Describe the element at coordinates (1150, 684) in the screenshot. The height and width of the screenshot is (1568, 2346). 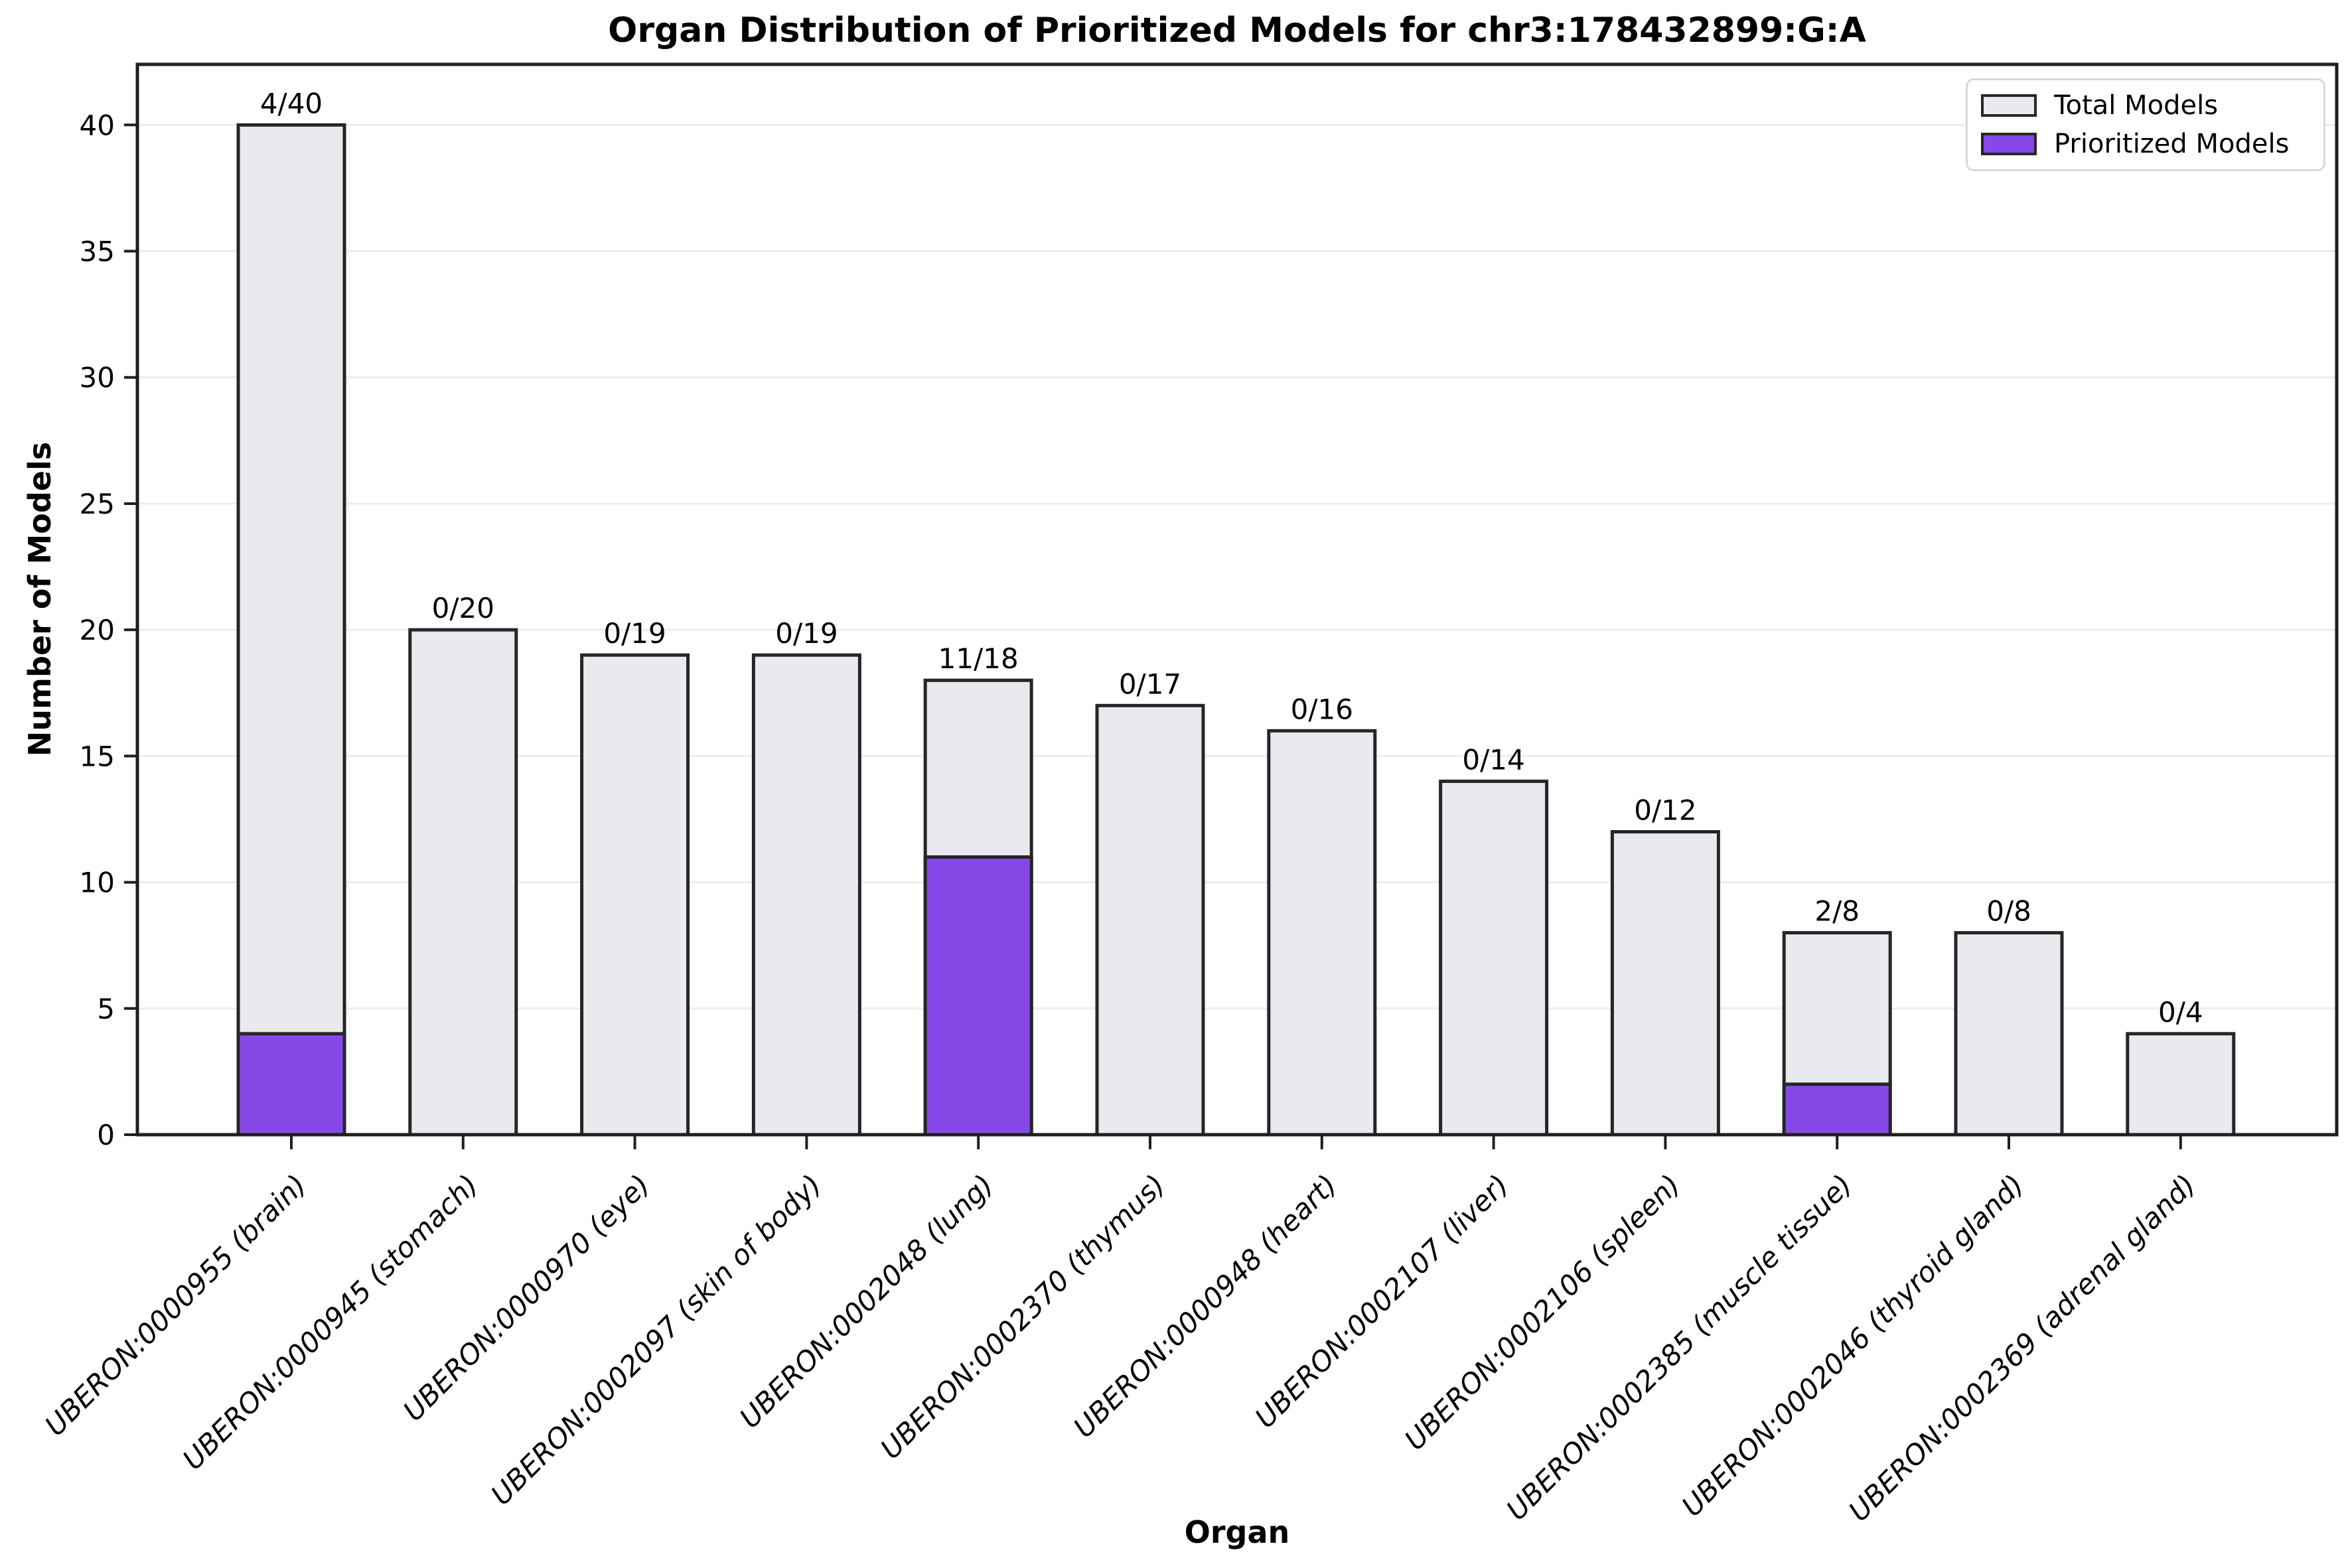
I see `bar-value-label: 0/17` at that location.